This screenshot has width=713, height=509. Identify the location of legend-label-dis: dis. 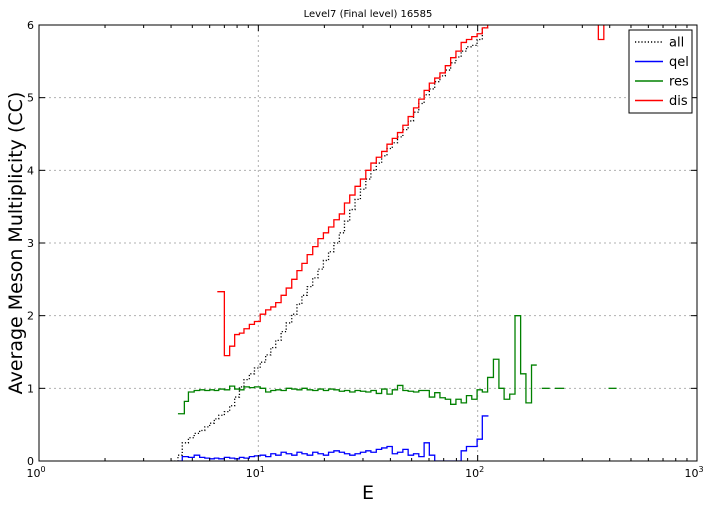
(678, 101).